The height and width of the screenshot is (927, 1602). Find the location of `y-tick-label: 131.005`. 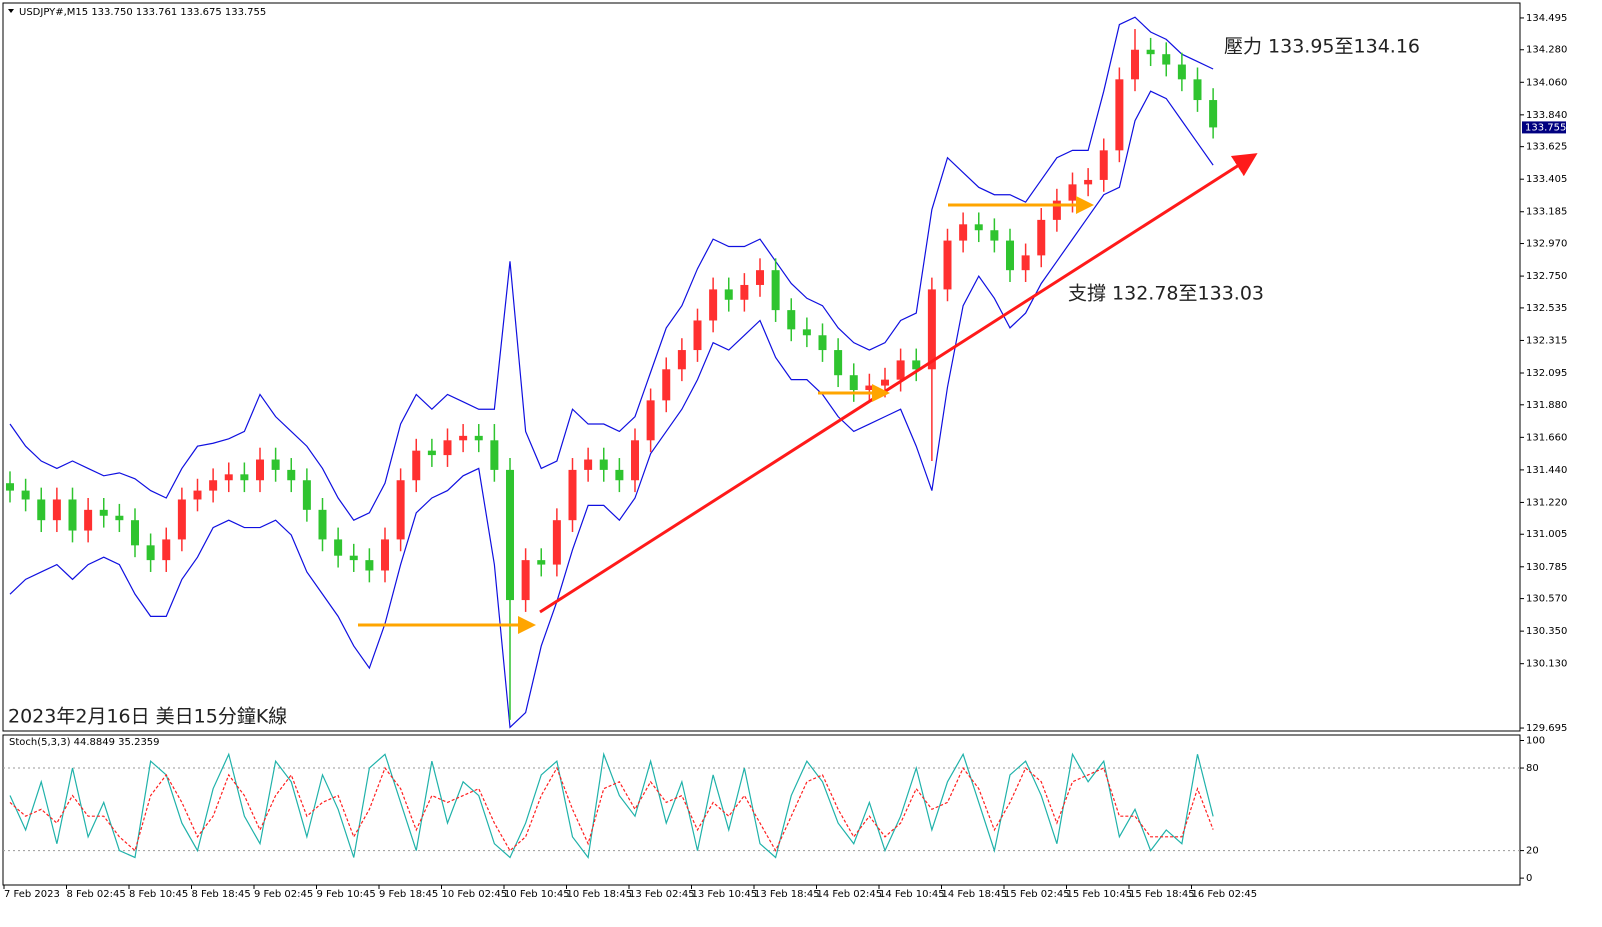

y-tick-label: 131.005 is located at coordinates (1546, 534).